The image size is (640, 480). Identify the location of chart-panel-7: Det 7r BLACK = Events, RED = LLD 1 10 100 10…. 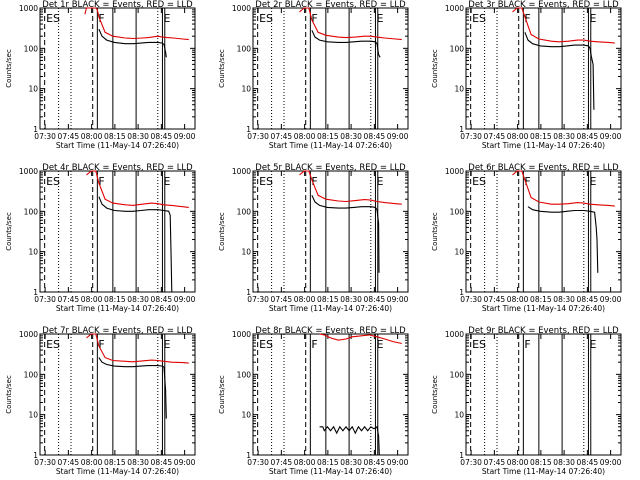
(100, 401).